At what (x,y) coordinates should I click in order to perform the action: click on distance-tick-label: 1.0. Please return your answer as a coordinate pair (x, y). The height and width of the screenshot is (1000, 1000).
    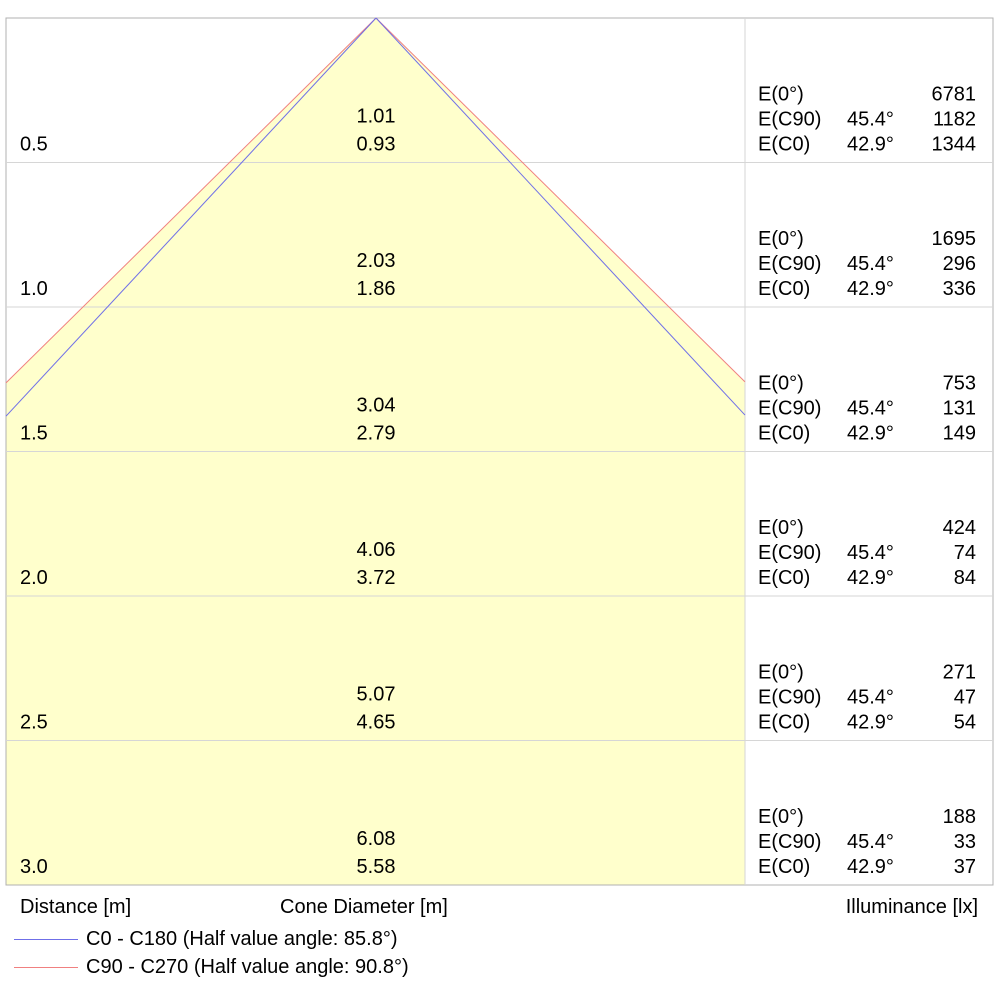
    Looking at the image, I should click on (34, 289).